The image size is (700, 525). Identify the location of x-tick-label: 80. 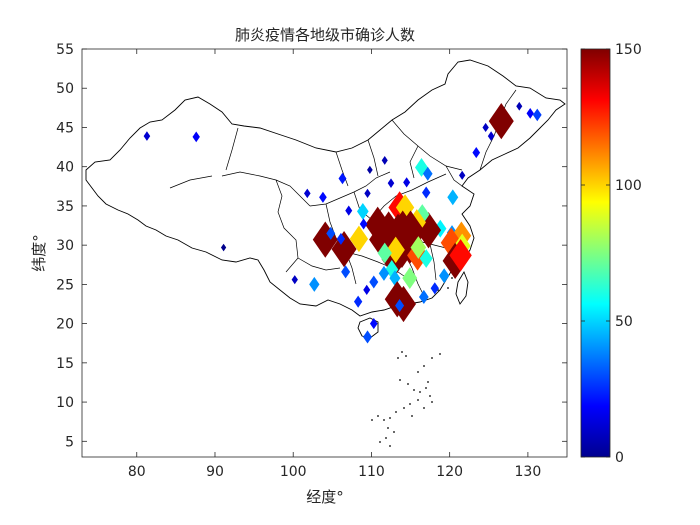
(137, 472).